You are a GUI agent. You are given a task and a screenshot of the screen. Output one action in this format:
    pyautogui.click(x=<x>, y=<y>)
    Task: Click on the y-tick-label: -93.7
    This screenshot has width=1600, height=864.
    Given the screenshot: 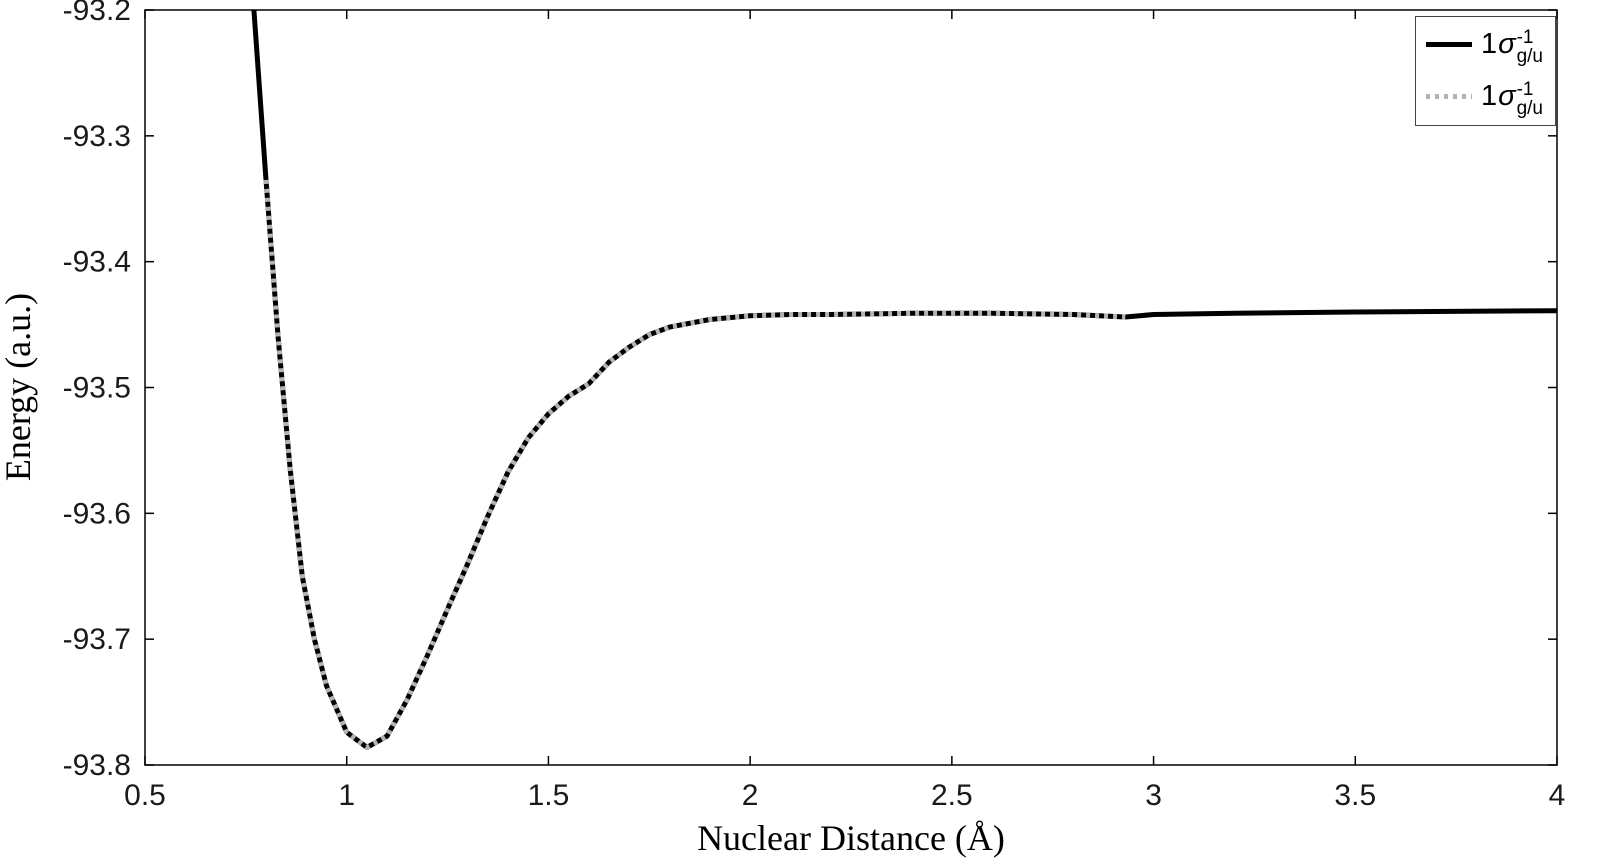 What is the action you would take?
    pyautogui.click(x=97, y=639)
    